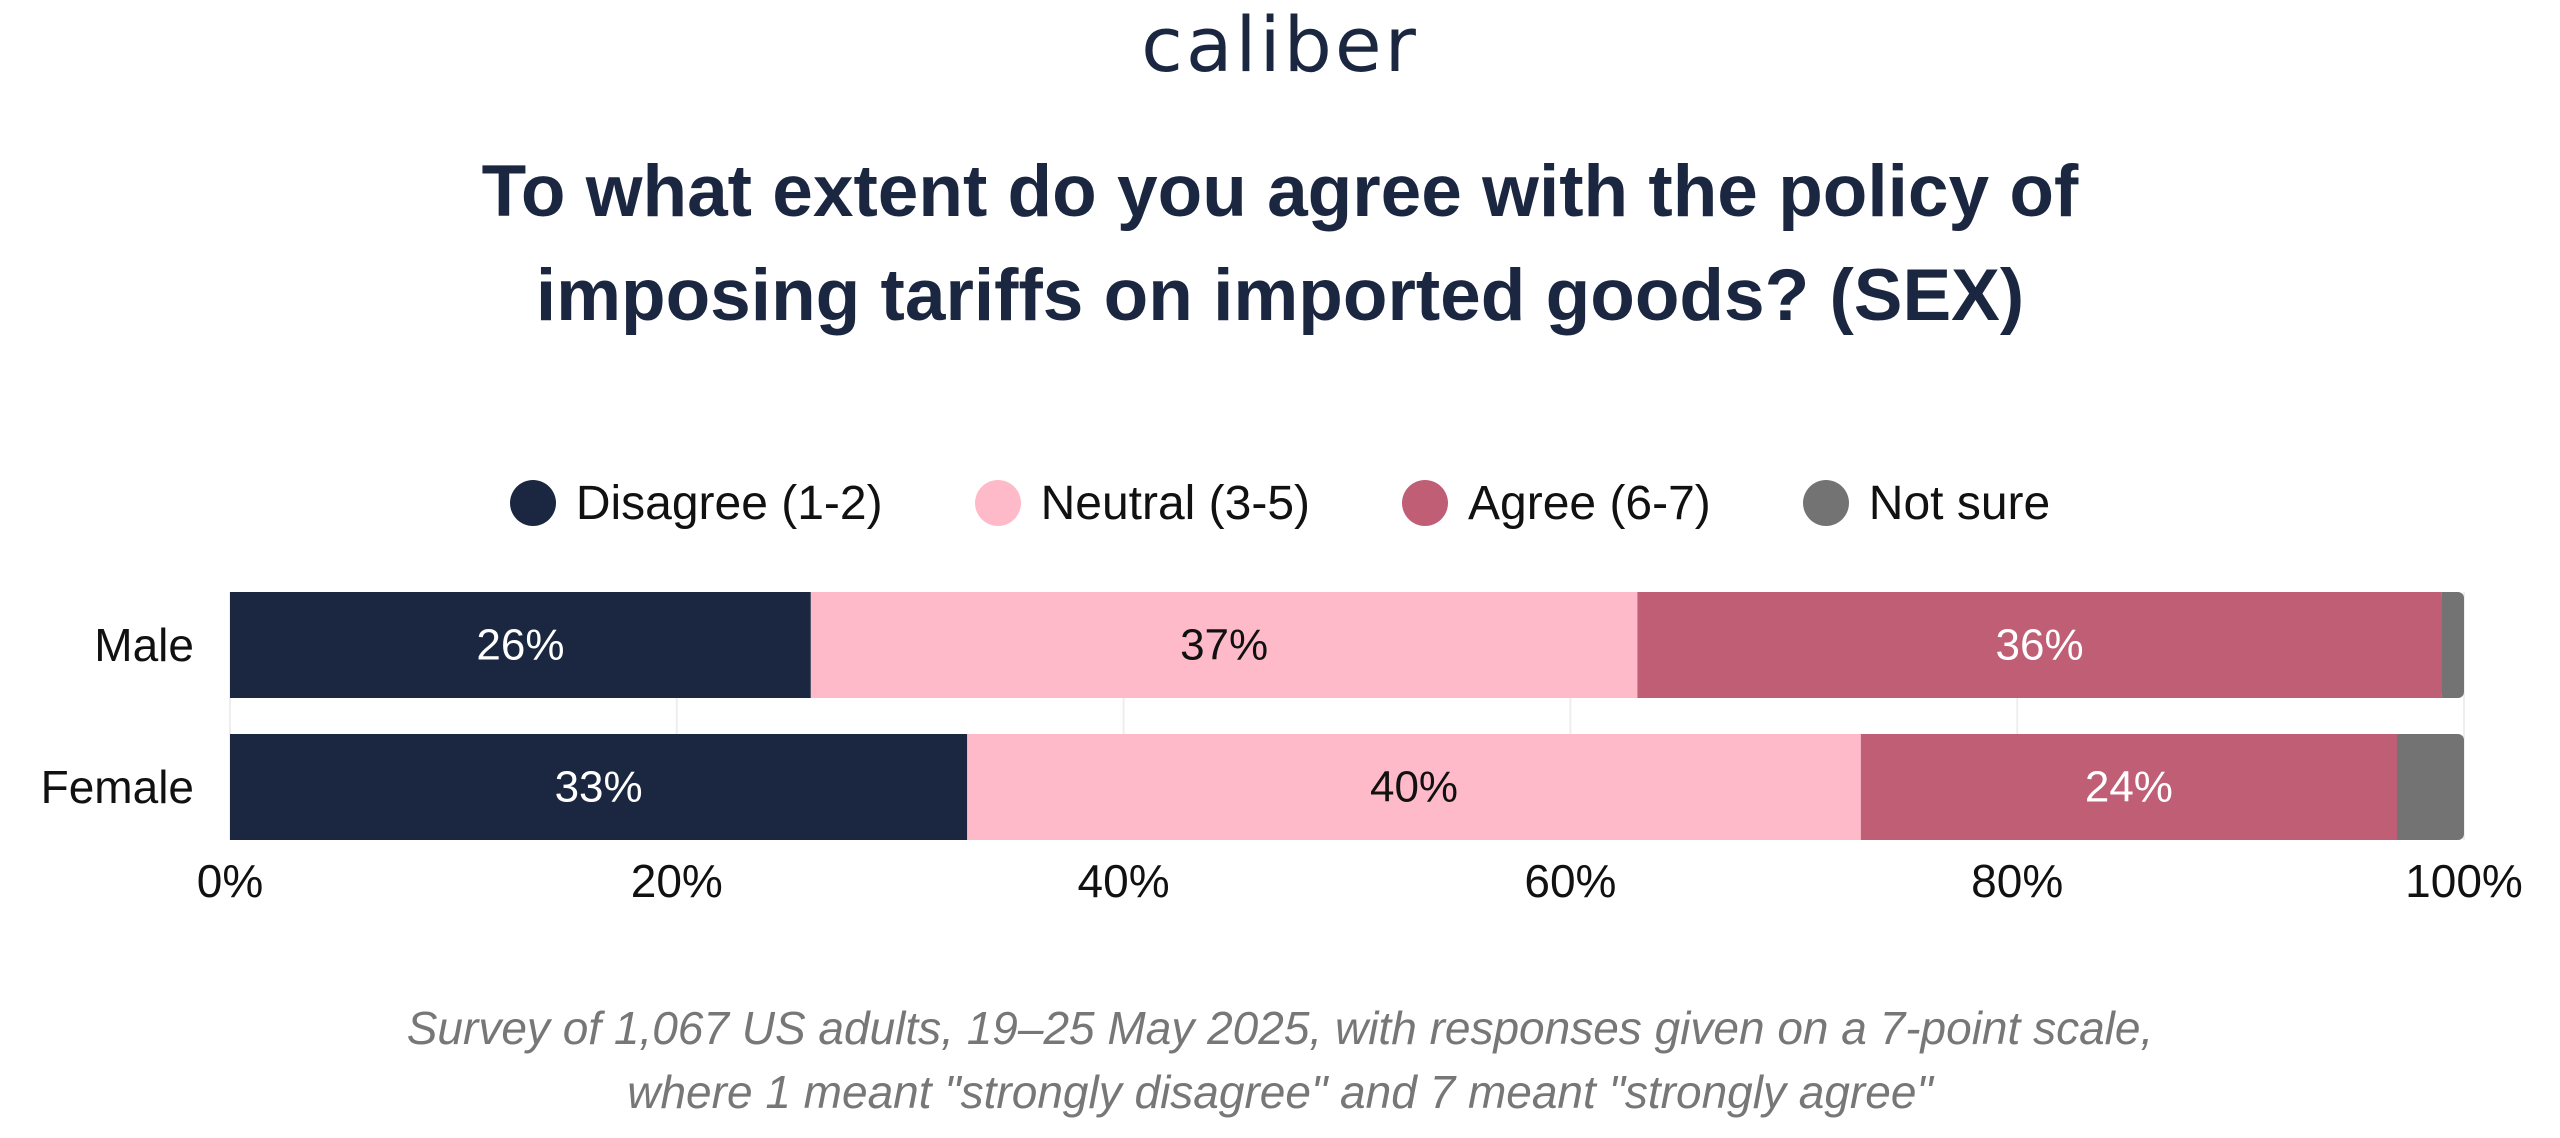 This screenshot has height=1138, width=2560. Describe the element at coordinates (1959, 503) in the screenshot. I see `legend-label-not-sure: Not sure` at that location.